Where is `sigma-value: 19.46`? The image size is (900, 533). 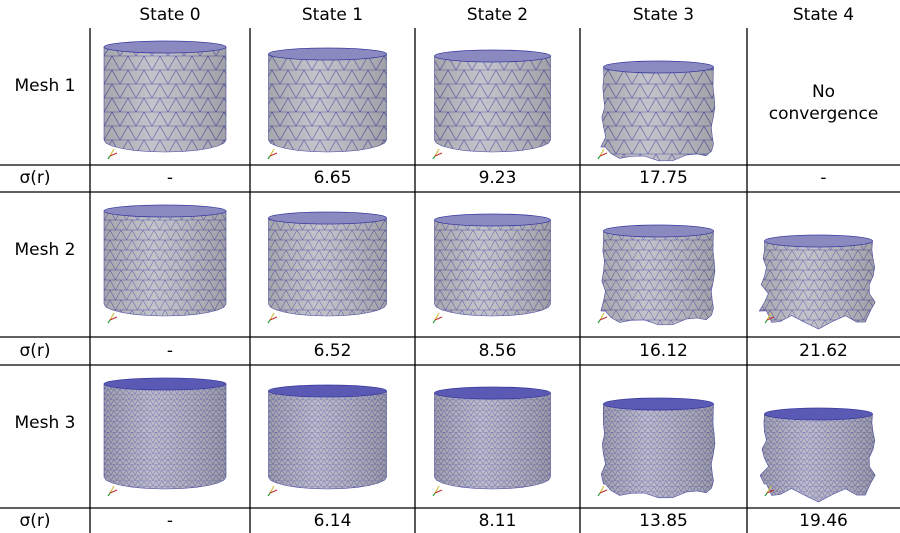 sigma-value: 19.46 is located at coordinates (823, 521).